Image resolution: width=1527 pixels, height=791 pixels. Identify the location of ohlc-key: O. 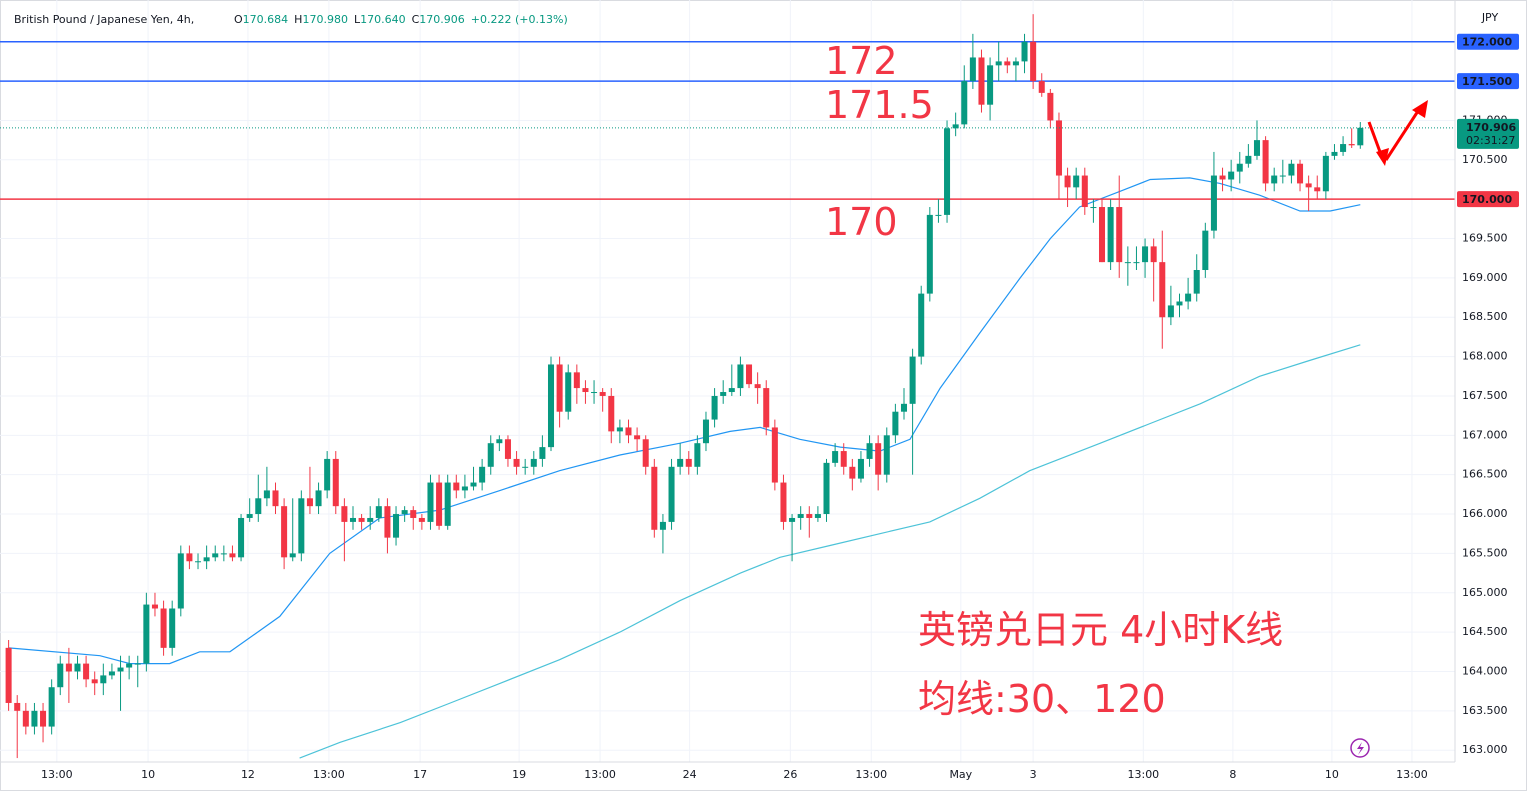
(238, 19).